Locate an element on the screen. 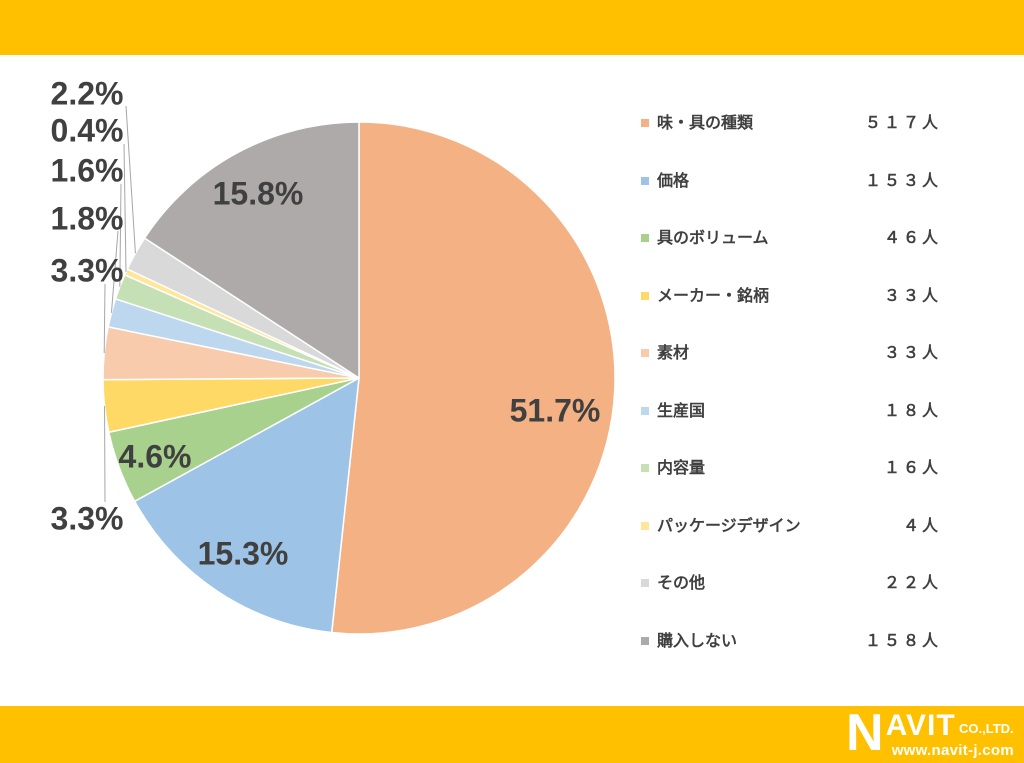  top-band is located at coordinates (512, 27).